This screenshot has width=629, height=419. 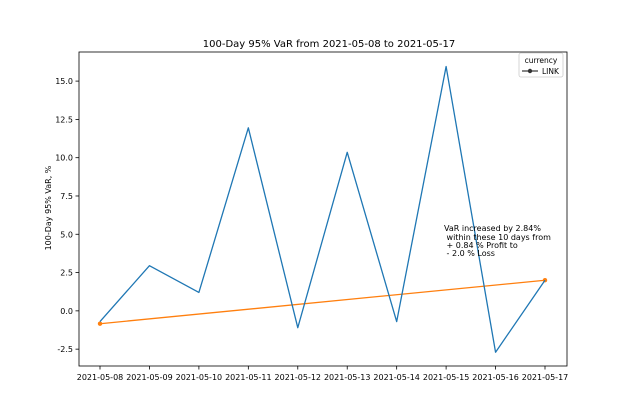 I want to click on y-tick-label-2: 2.5, so click(x=66, y=273).